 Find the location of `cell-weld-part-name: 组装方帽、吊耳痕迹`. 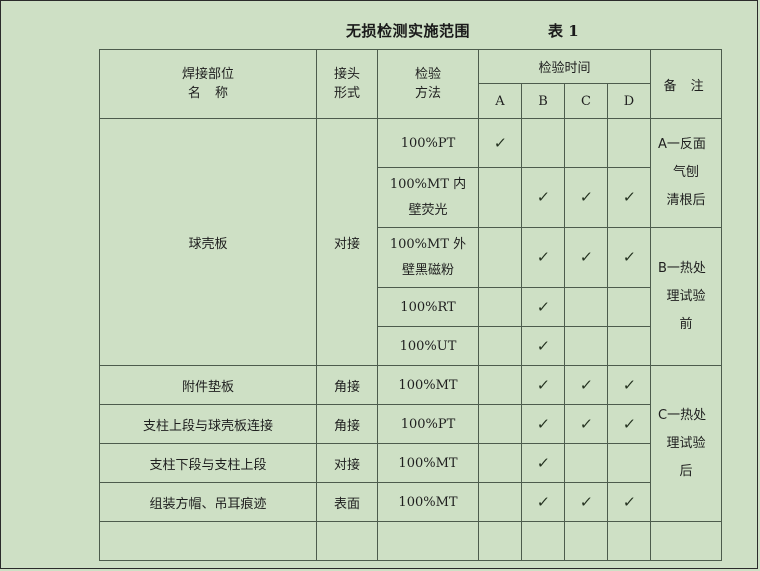

cell-weld-part-name: 组装方帽、吊耳痕迹 is located at coordinates (208, 502).